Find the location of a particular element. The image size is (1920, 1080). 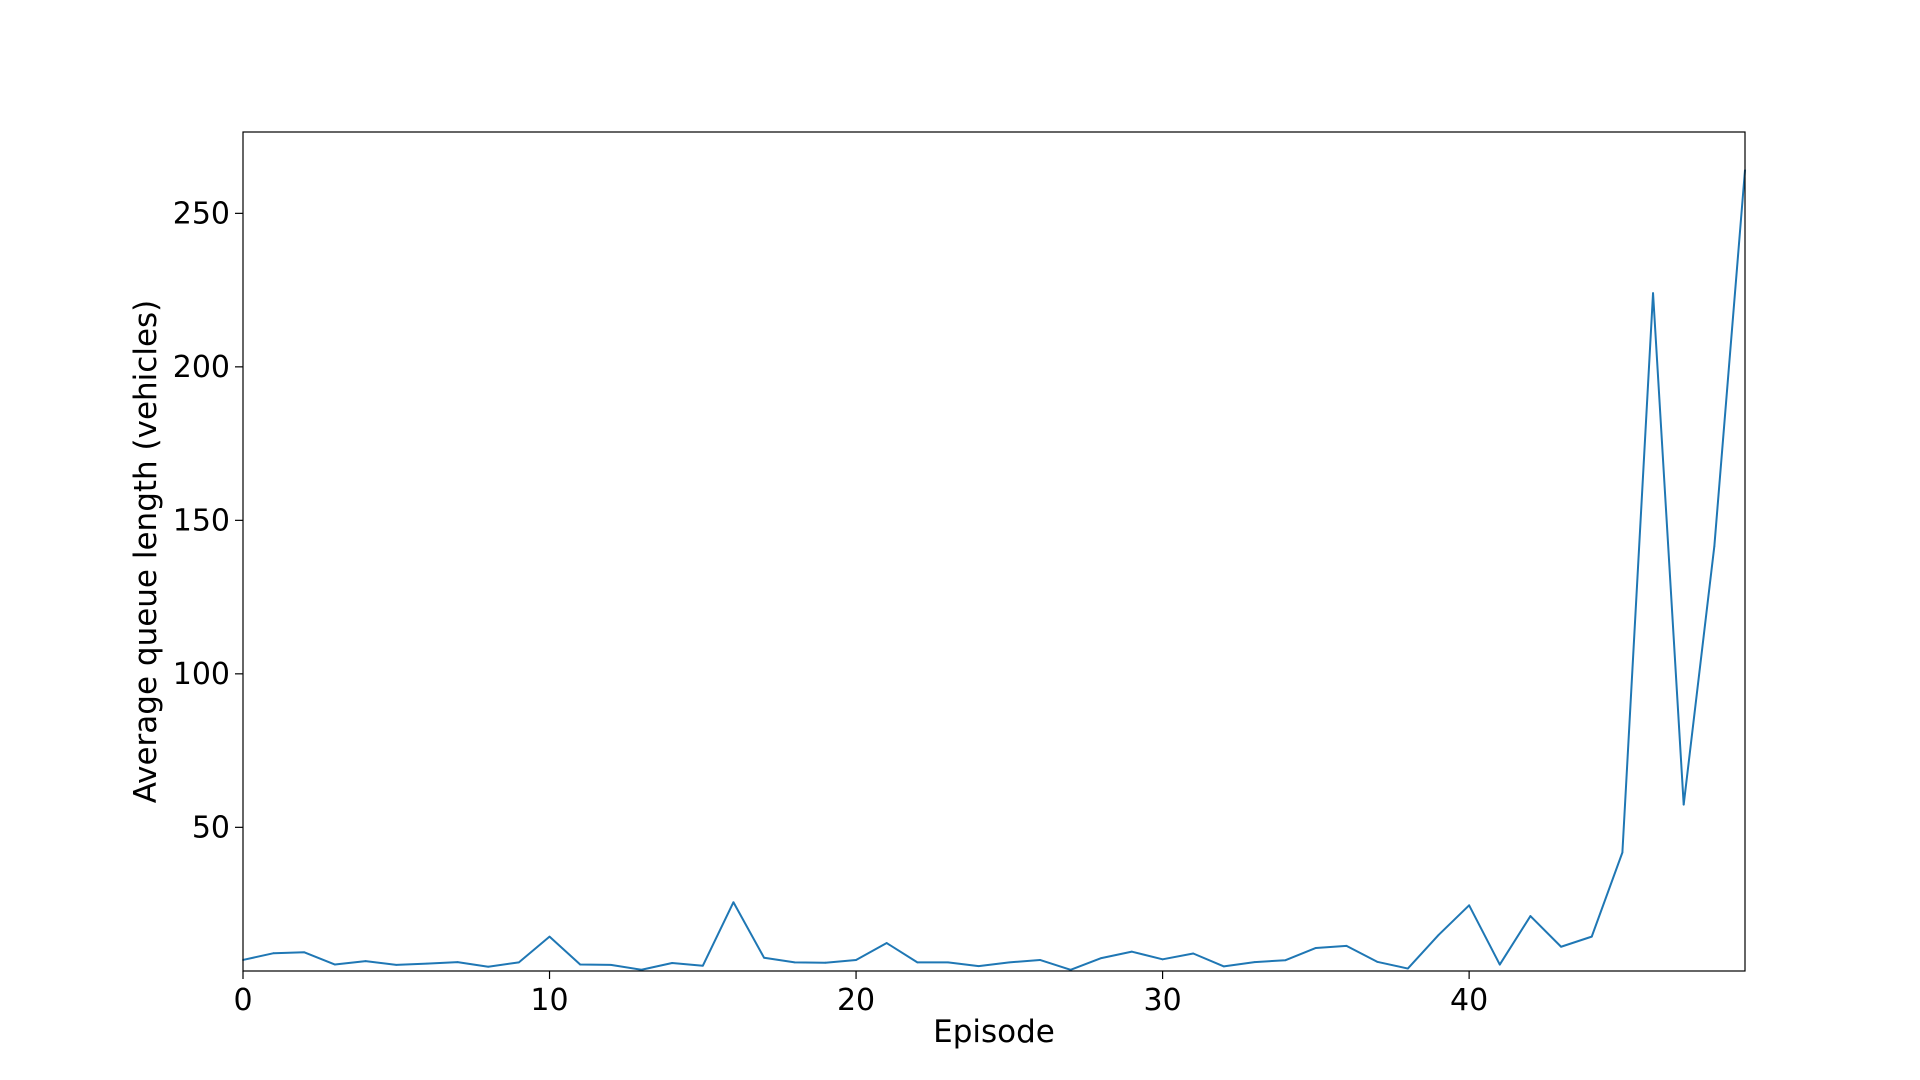

x-tick-label: 10 is located at coordinates (549, 1000).